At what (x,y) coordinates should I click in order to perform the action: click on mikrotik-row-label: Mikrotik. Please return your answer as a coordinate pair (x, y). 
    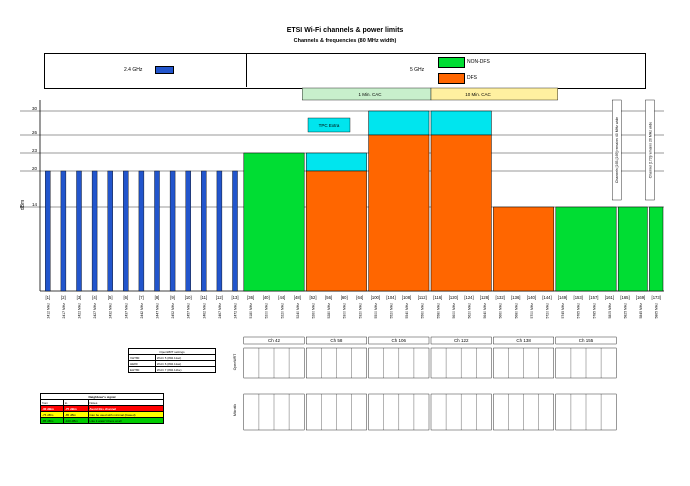
    Looking at the image, I should click on (235, 410).